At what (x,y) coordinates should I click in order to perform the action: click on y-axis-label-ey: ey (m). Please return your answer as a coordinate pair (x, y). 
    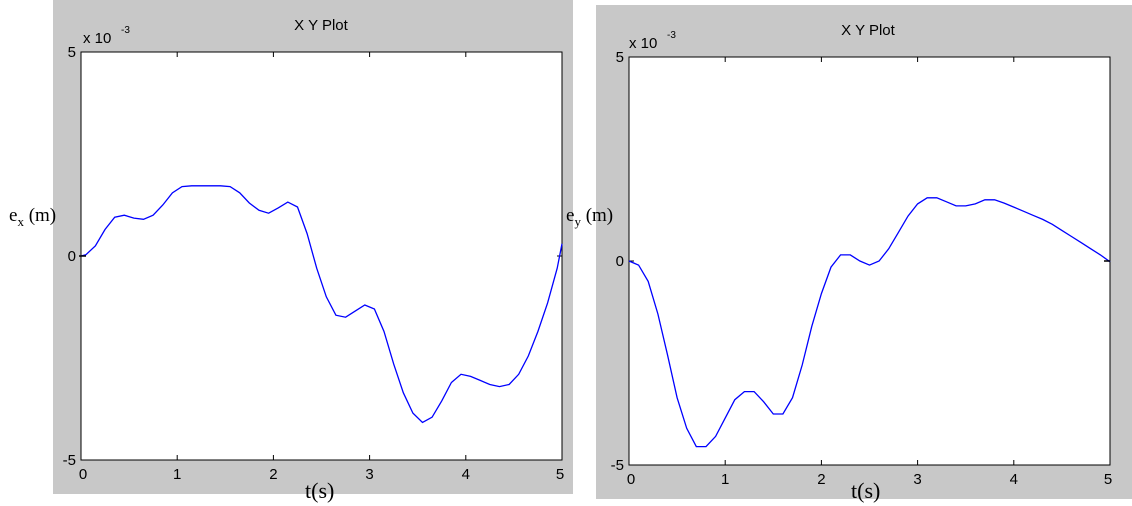
    Looking at the image, I should click on (589, 217).